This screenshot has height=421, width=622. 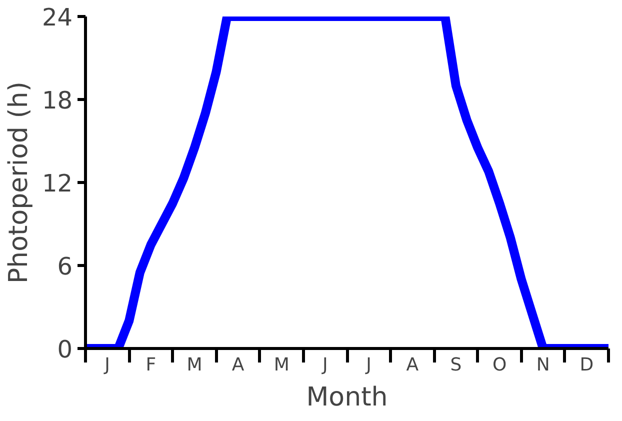 What do you see at coordinates (347, 397) in the screenshot?
I see `x-axis-title: Month` at bounding box center [347, 397].